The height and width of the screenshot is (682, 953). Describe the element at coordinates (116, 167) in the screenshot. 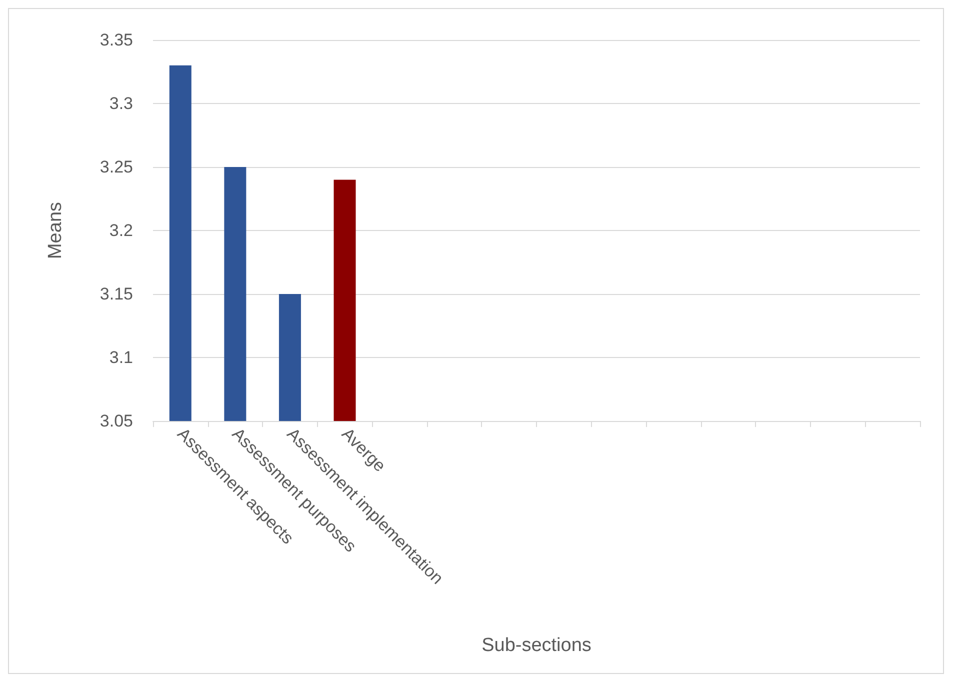

I see `y-tick-label: 3.25` at that location.